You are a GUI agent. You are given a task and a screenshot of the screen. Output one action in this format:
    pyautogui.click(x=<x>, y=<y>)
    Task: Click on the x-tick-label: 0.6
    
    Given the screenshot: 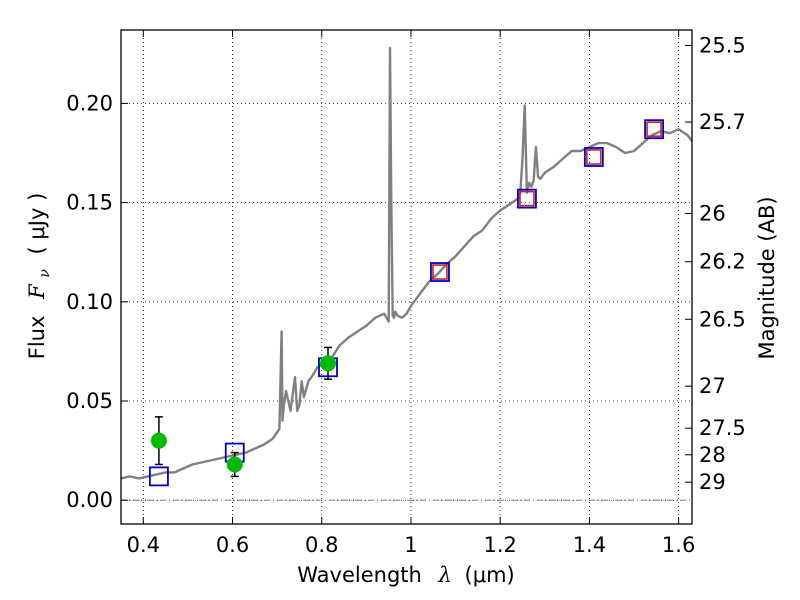 What is the action you would take?
    pyautogui.click(x=232, y=545)
    